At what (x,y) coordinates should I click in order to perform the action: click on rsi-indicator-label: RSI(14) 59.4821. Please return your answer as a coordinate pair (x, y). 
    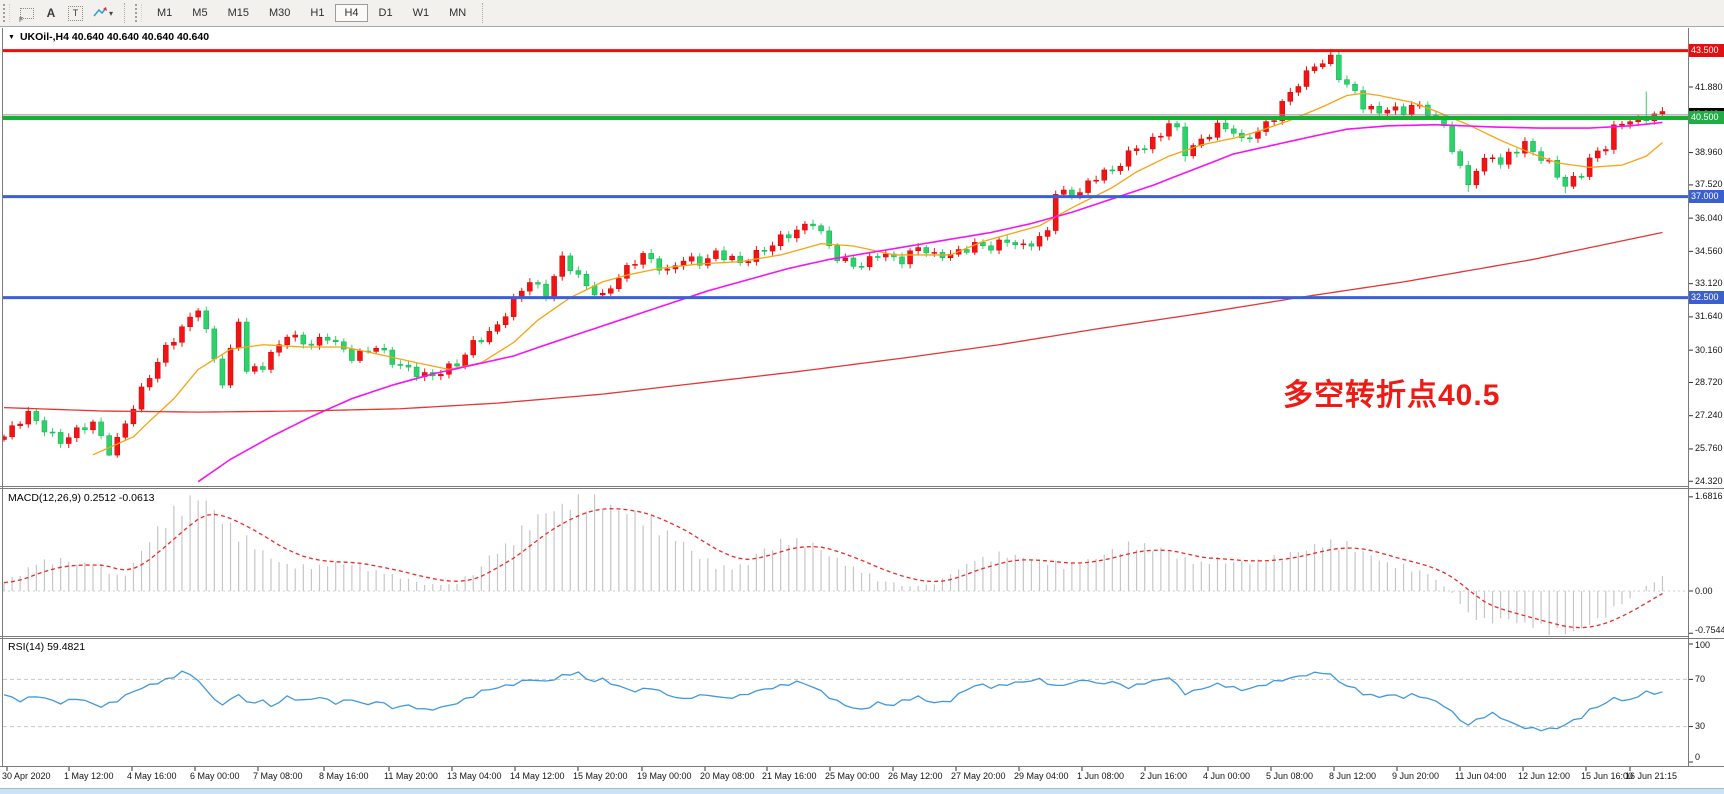
    Looking at the image, I should click on (47, 647).